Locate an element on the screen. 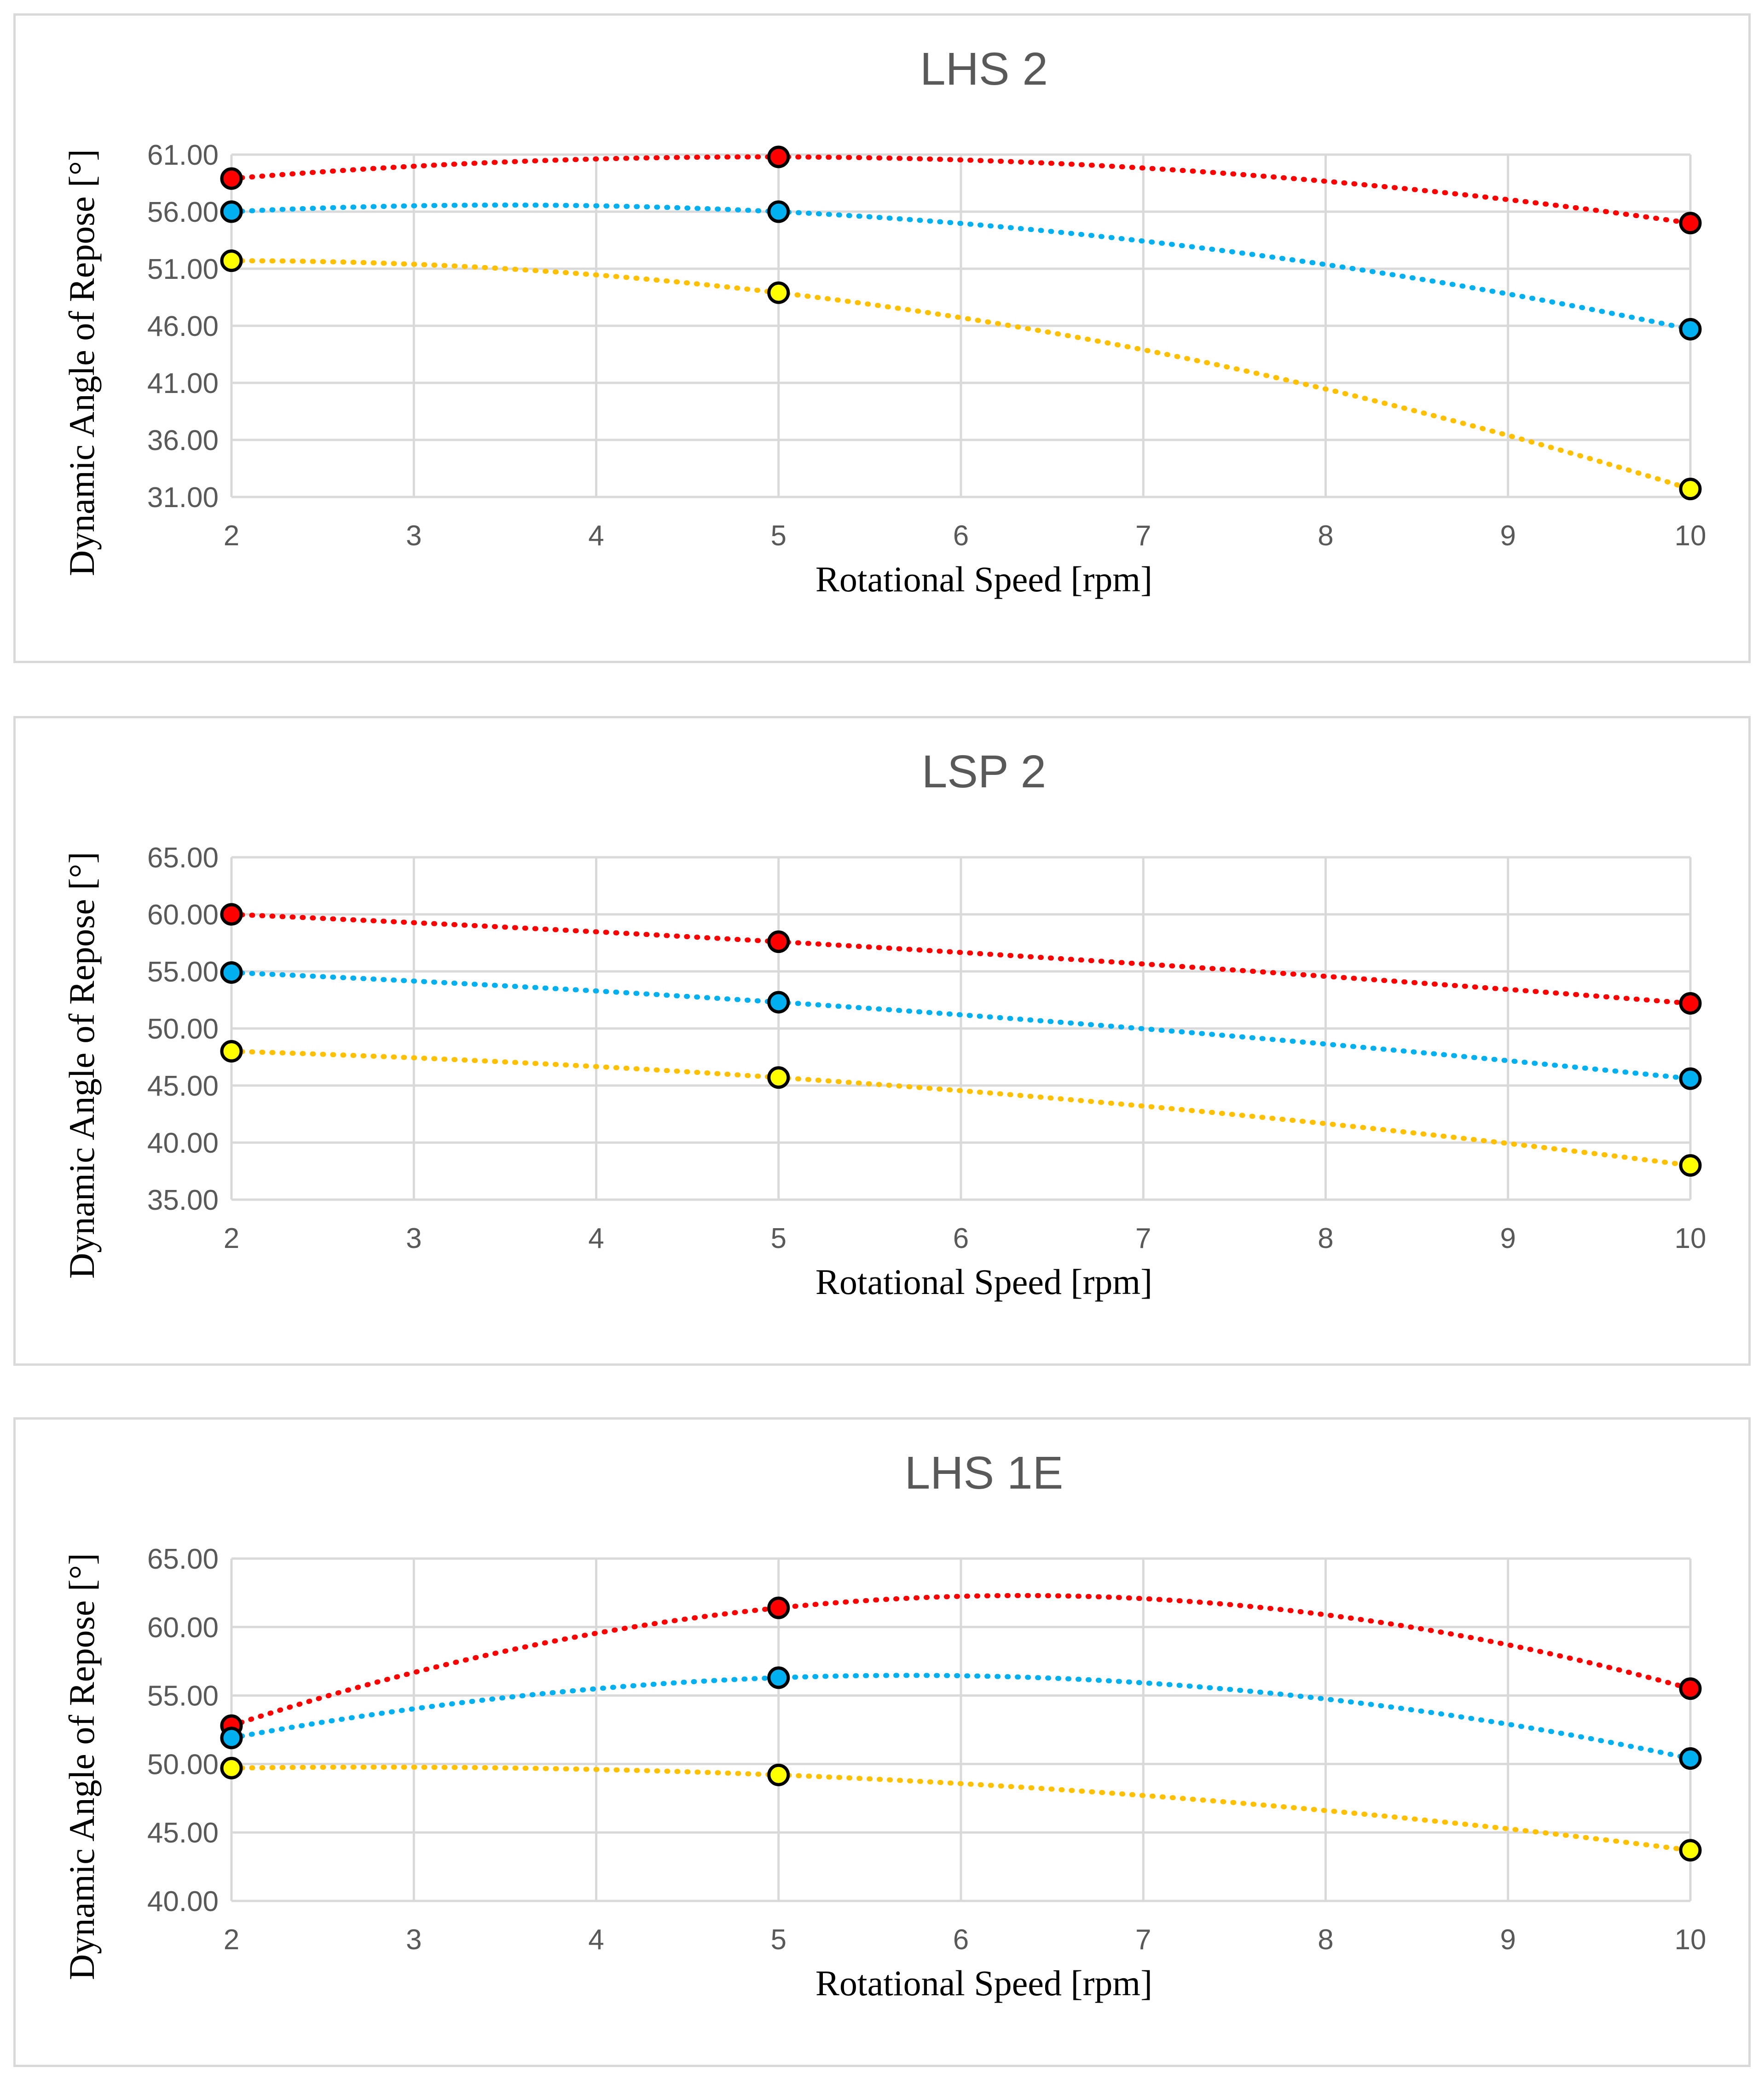  y-tick-label: 36.00 is located at coordinates (183, 440).